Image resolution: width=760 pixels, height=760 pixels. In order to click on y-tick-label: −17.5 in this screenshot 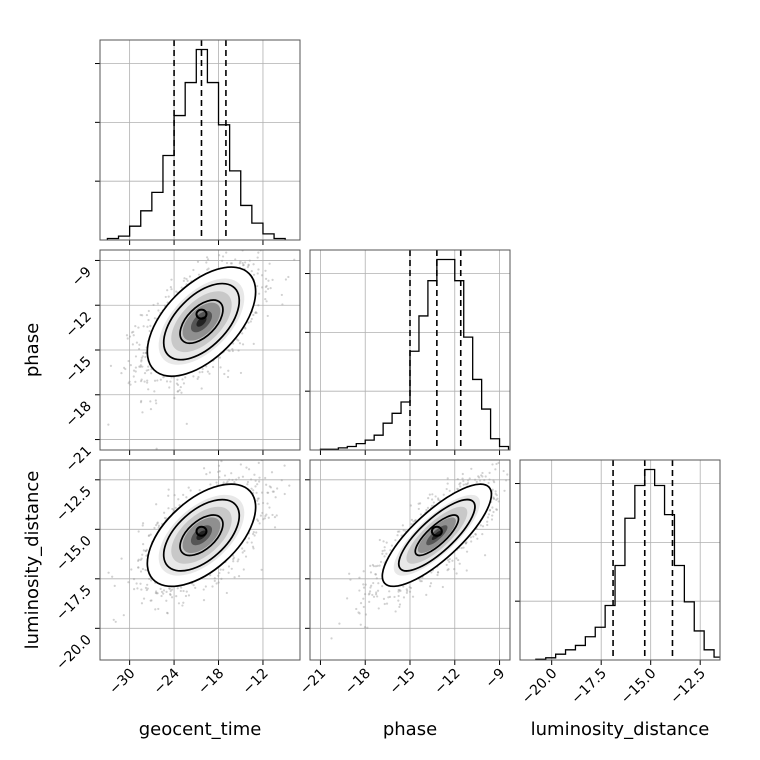, I will do `click(74, 603)`.